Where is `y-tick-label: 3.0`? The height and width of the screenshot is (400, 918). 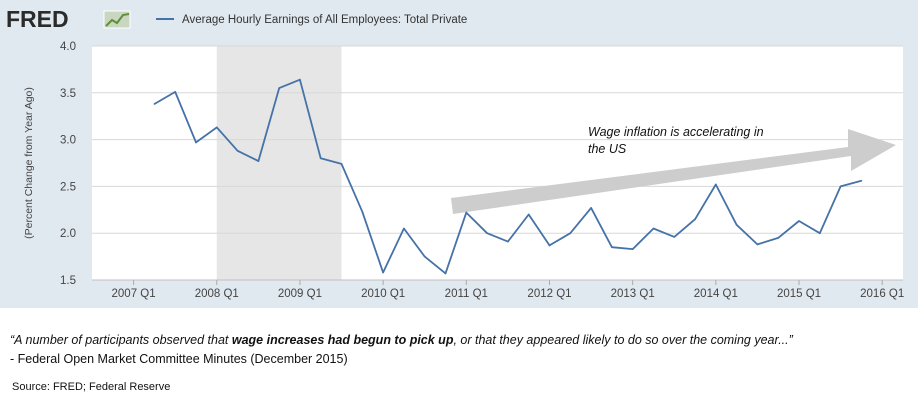 y-tick-label: 3.0 is located at coordinates (68, 141).